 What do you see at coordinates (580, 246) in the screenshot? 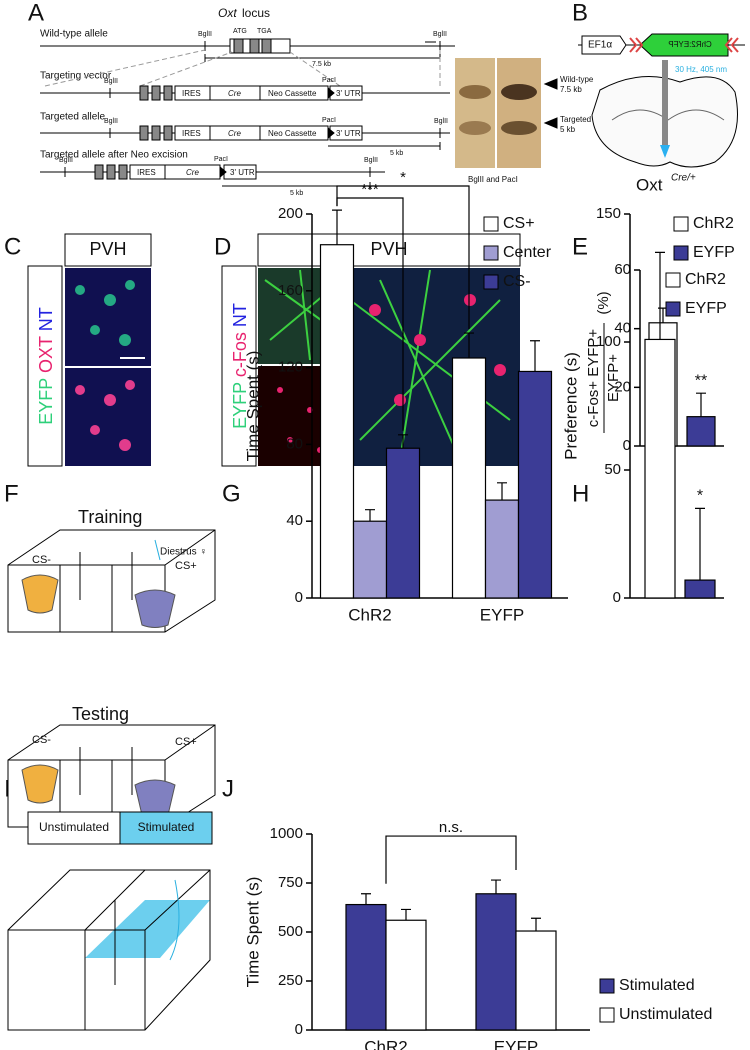
I see `panel-letter: E` at bounding box center [580, 246].